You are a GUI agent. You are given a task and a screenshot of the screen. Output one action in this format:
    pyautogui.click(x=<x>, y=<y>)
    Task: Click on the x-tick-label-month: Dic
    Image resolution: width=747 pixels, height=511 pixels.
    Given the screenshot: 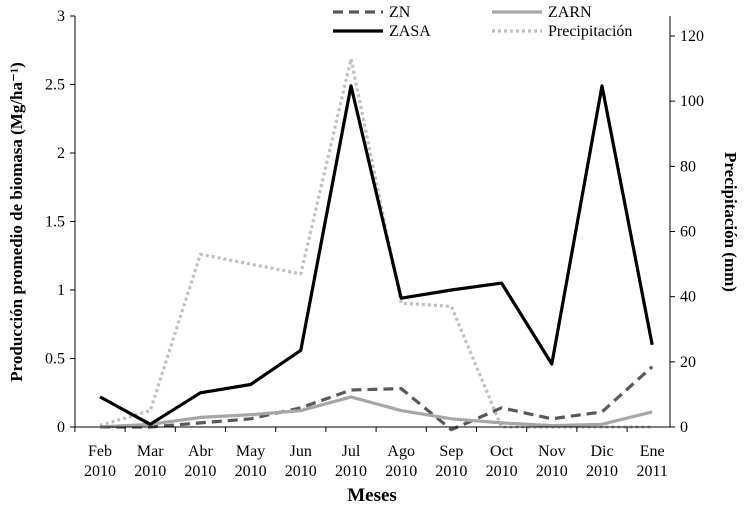 What is the action you would take?
    pyautogui.click(x=601, y=451)
    